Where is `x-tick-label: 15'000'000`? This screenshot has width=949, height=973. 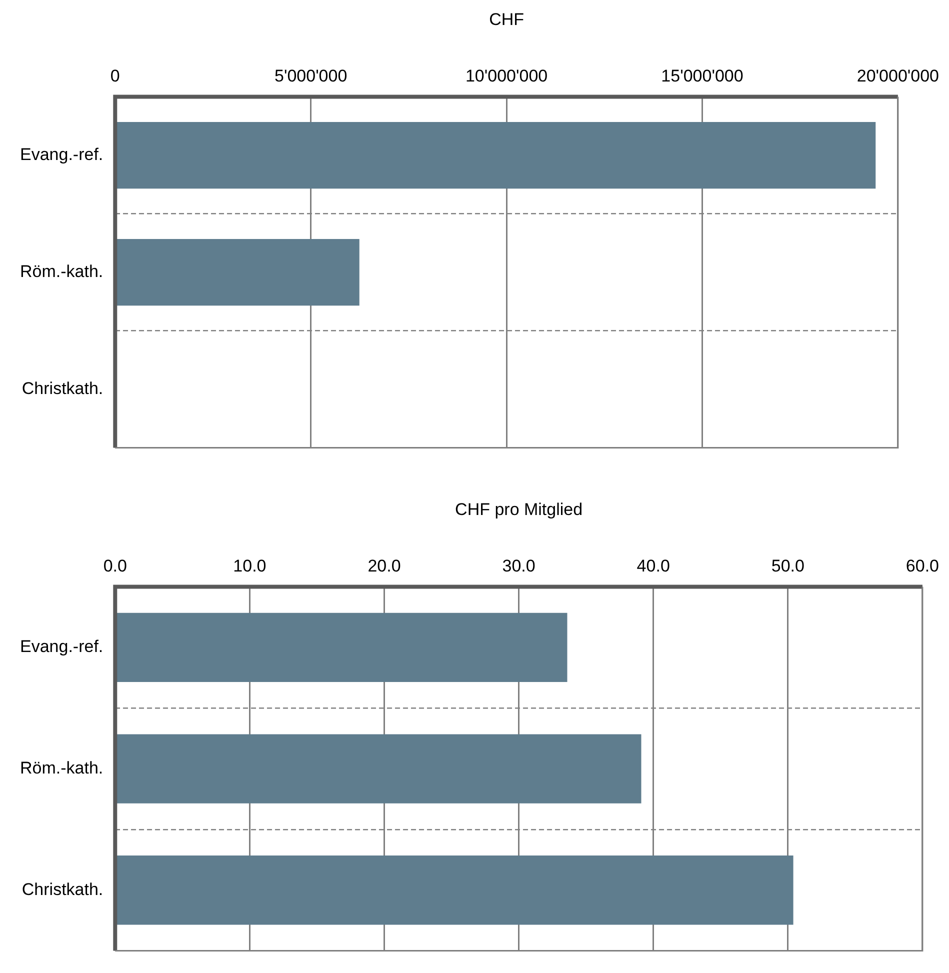 x-tick-label: 15'000'000 is located at coordinates (702, 76).